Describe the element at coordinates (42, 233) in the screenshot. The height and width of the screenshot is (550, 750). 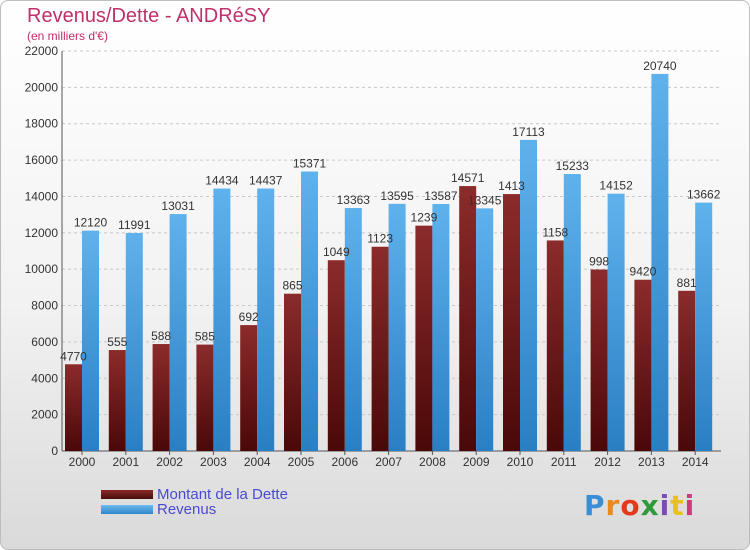
I see `y-tick-label: 12000` at that location.